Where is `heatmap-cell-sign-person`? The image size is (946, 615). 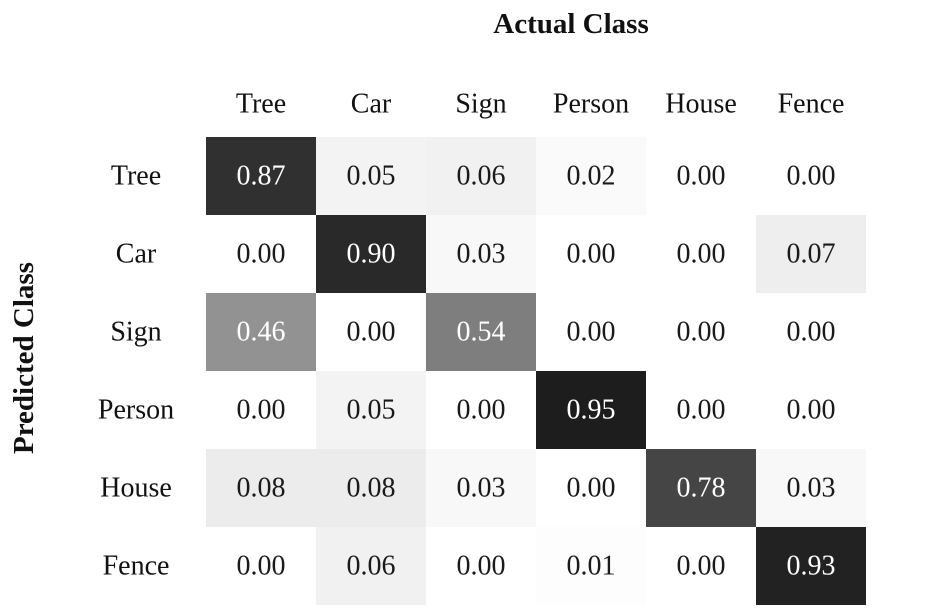
heatmap-cell-sign-person is located at coordinates (591, 332).